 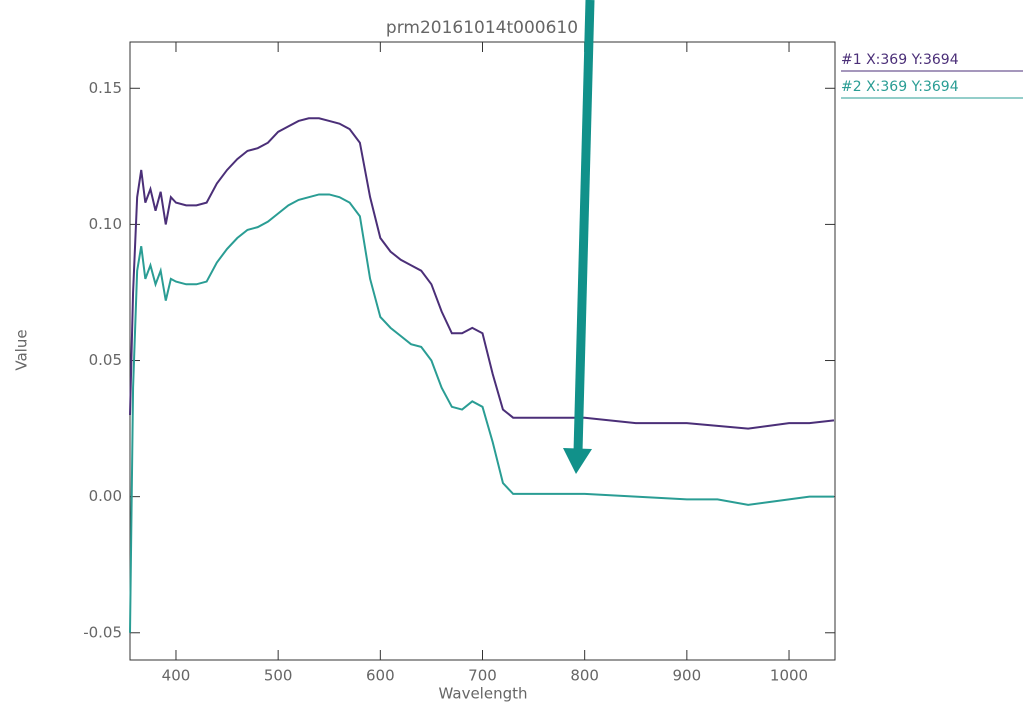 I want to click on arrow-shaft, so click(x=584, y=226).